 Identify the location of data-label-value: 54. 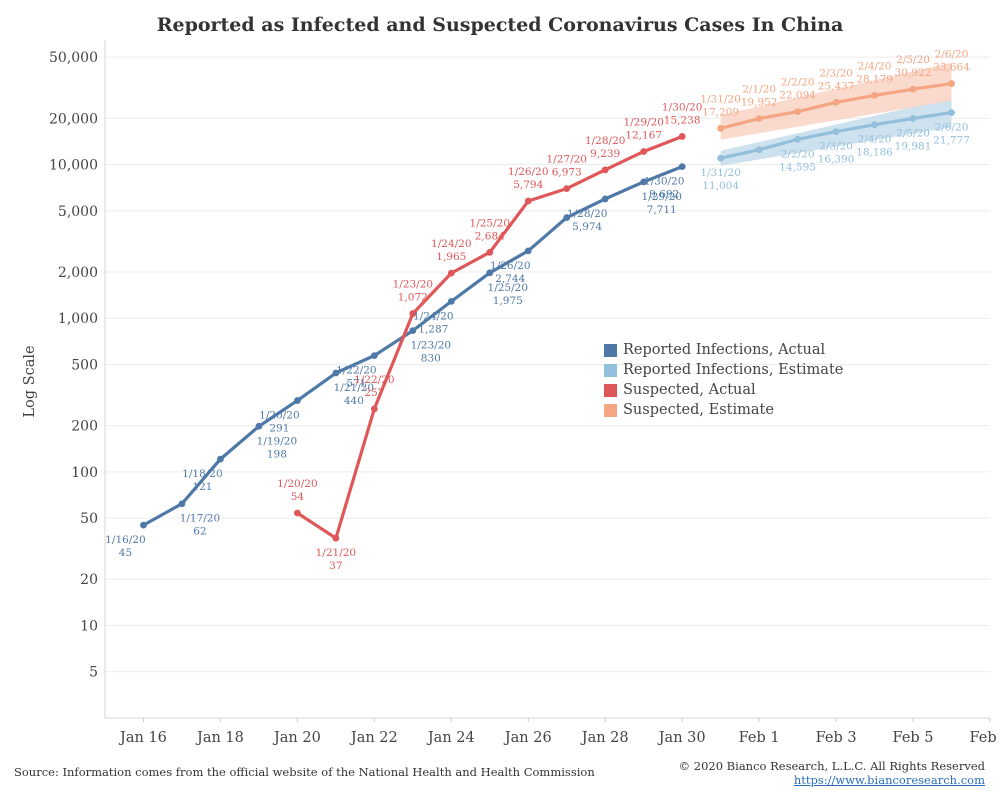
(298, 497).